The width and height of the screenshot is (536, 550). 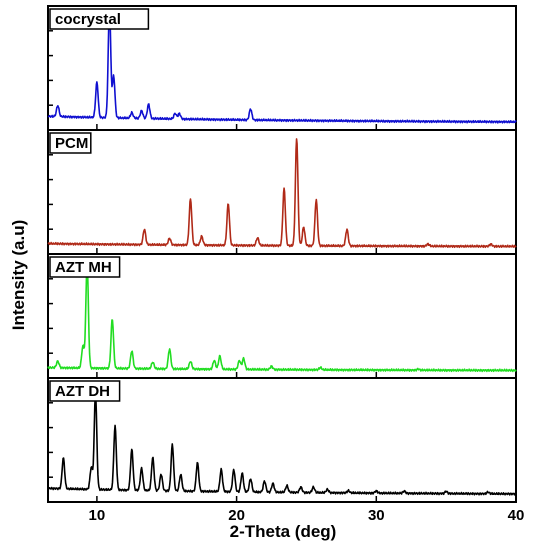 I want to click on x-tick-label: 40, so click(x=516, y=515).